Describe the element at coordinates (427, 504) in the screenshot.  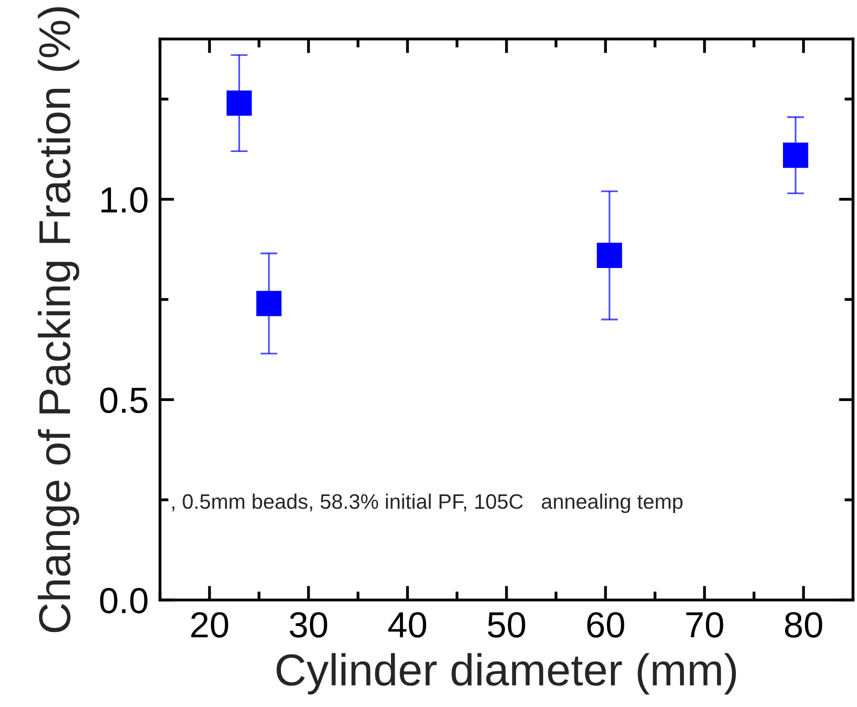
I see `annotation: , 0.5mm beads, 58.3% initial PF, 105C annealing temp` at that location.